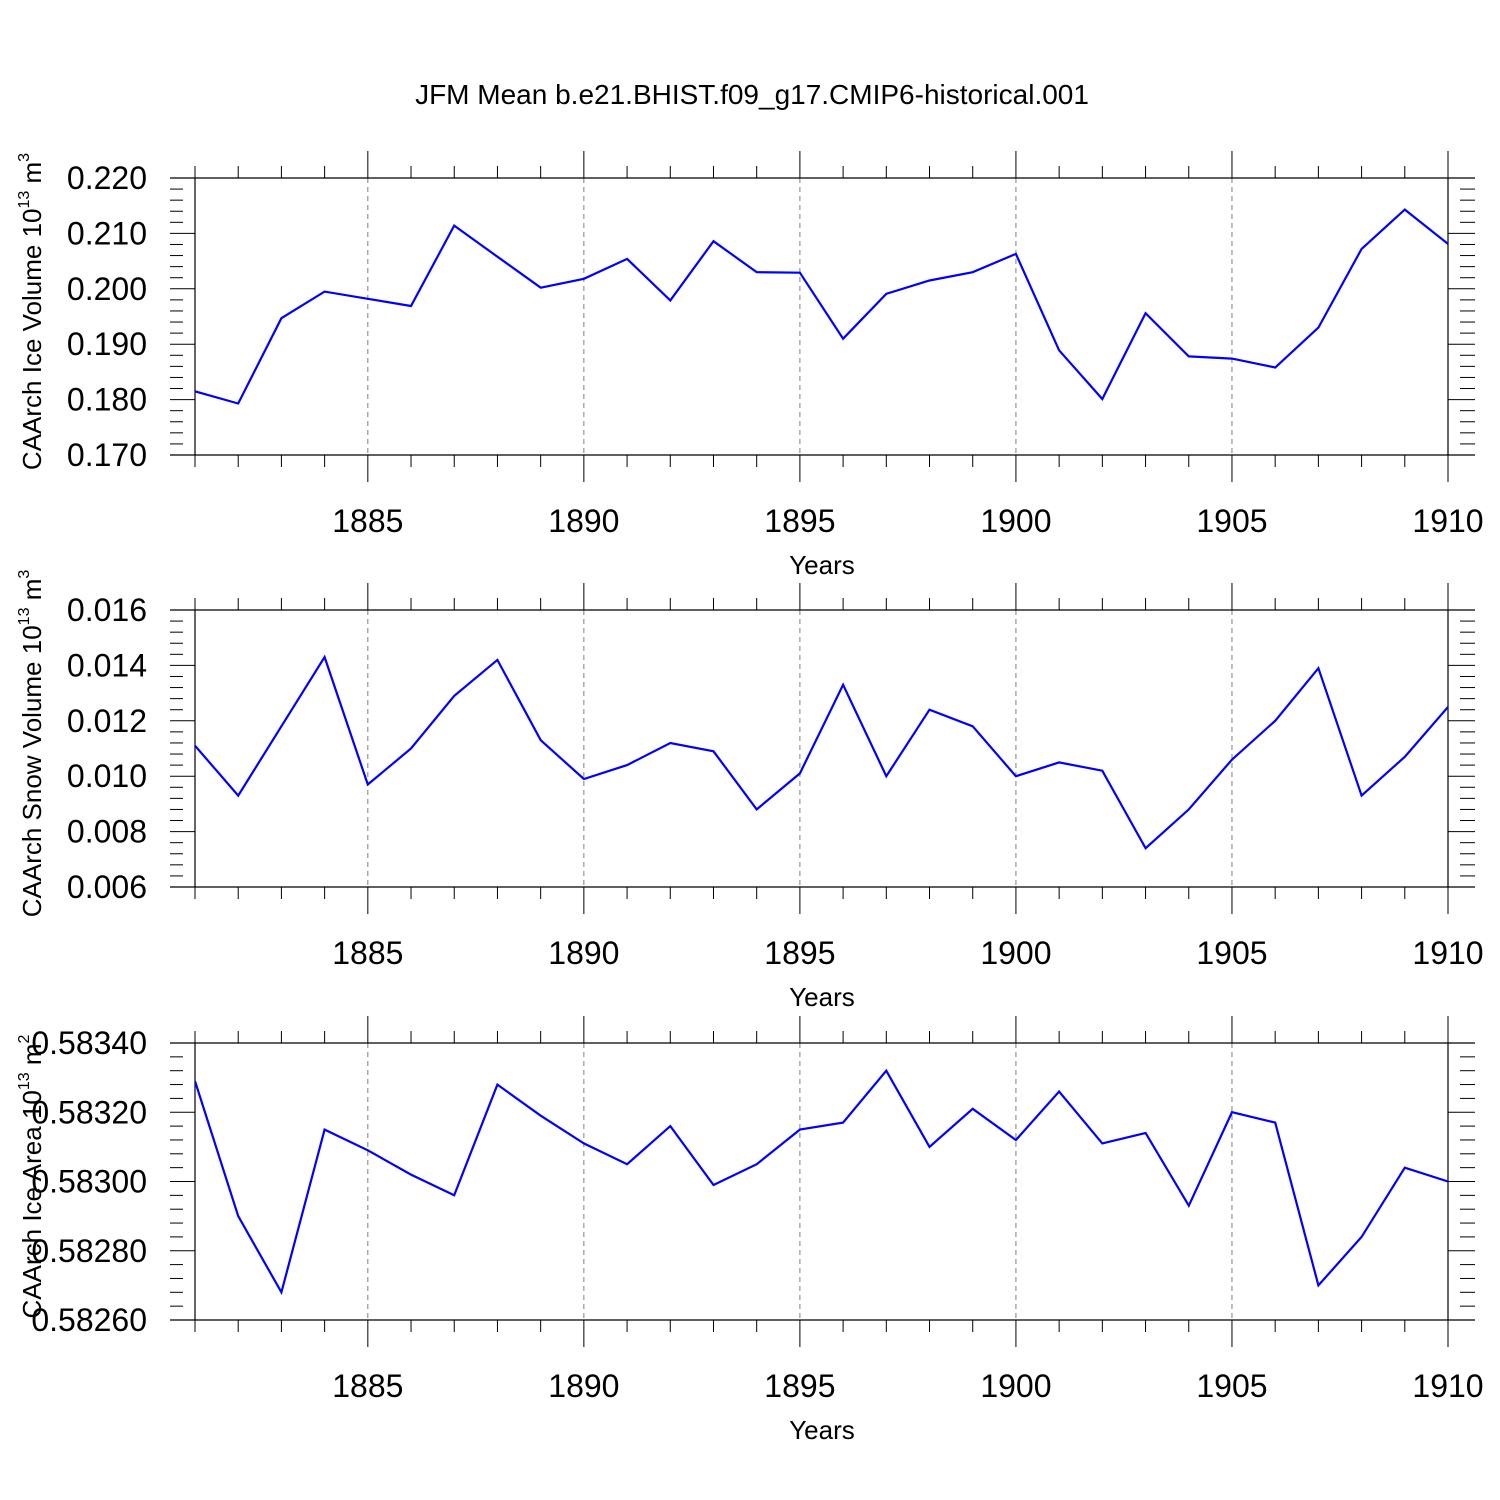 The width and height of the screenshot is (1500, 1500). I want to click on y-axis-label: CAArch Snow Volume 1013 m3, so click(31, 744).